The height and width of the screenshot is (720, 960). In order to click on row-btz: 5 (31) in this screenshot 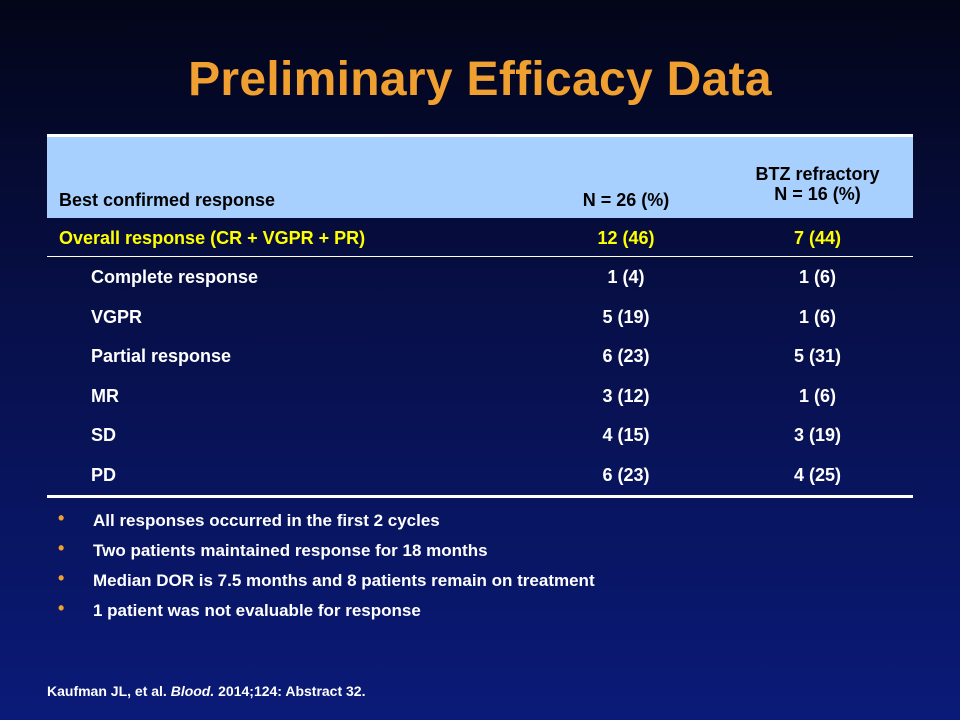, I will do `click(817, 356)`.